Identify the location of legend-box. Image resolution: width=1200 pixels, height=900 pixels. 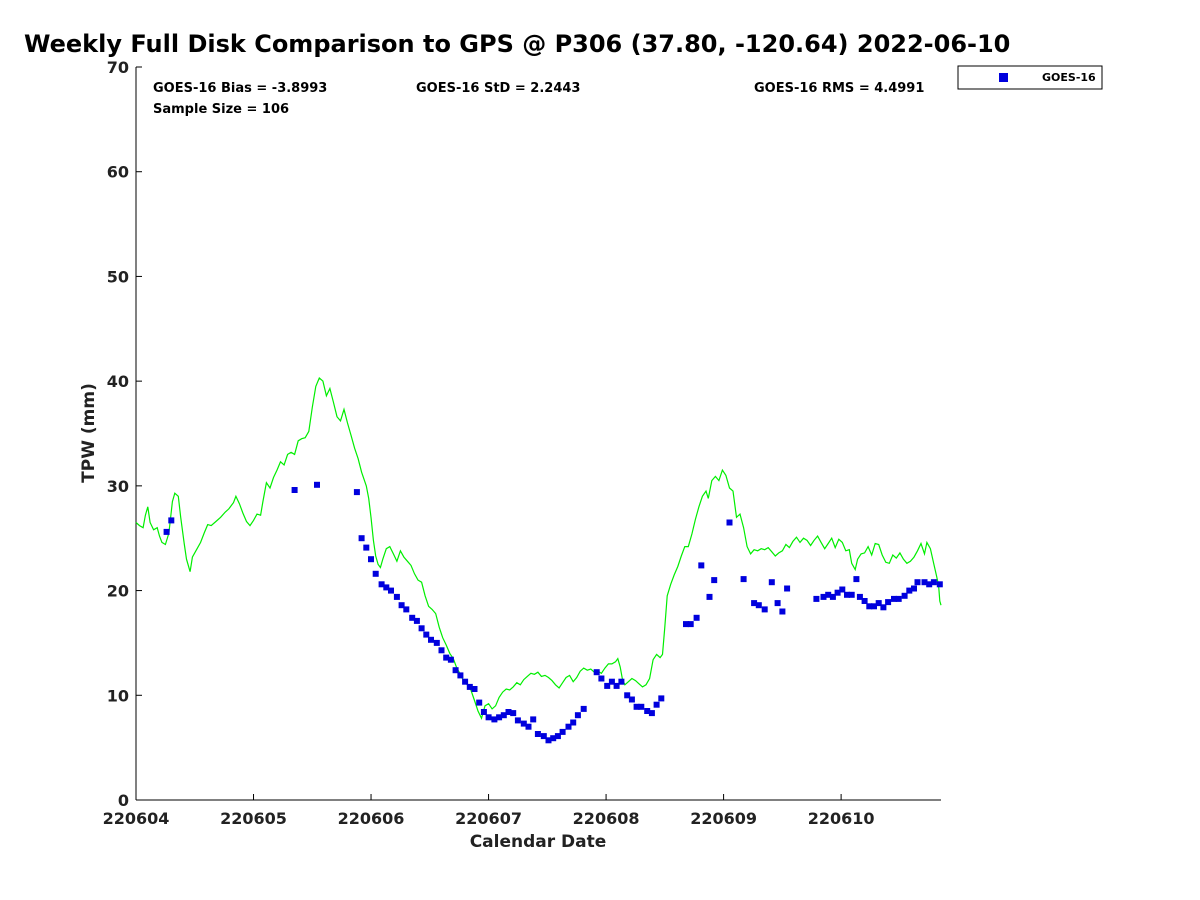
(1030, 77).